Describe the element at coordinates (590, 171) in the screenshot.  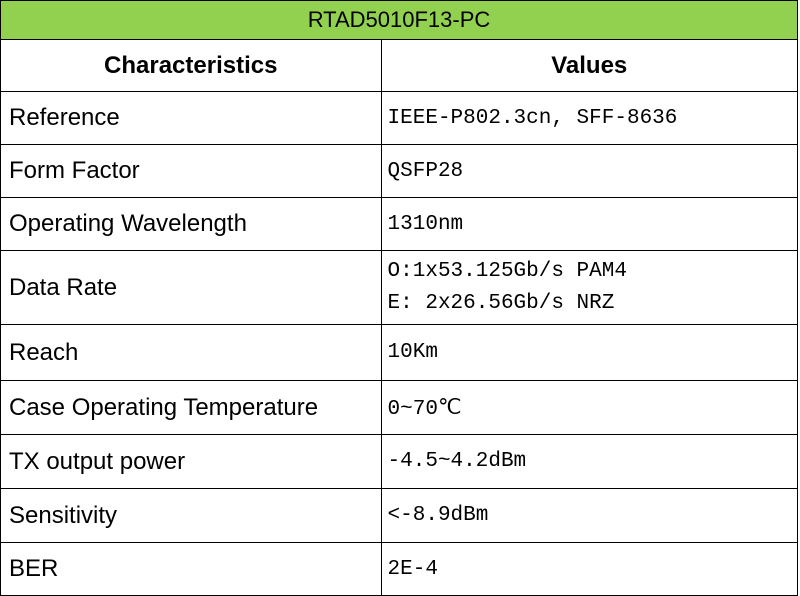
I see `value-cell: QSFP28` at that location.